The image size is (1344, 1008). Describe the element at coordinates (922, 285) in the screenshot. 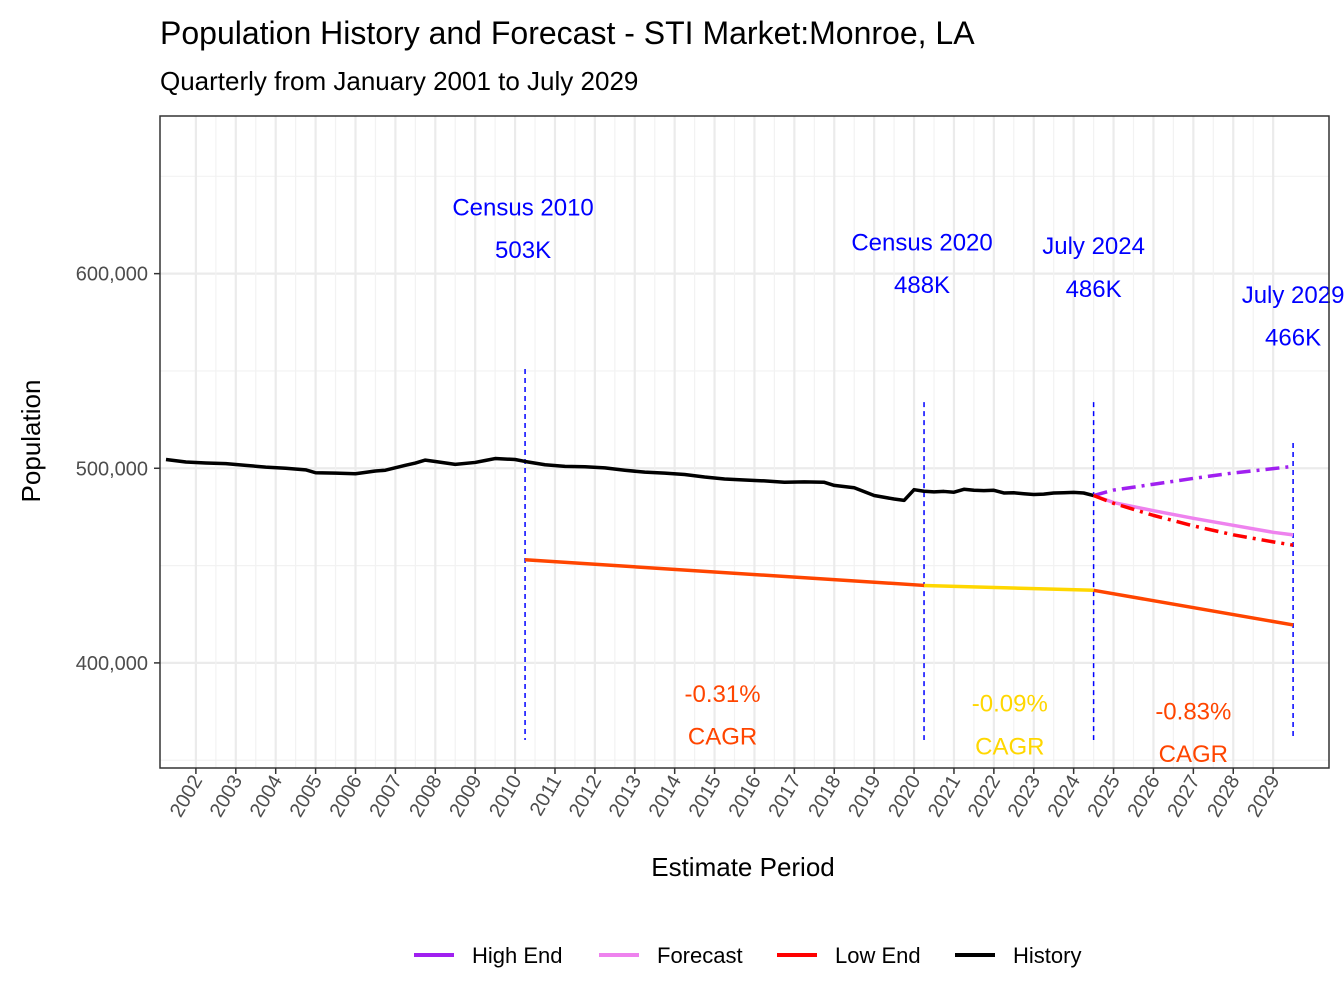

I see `annotation-label: 488K` at that location.